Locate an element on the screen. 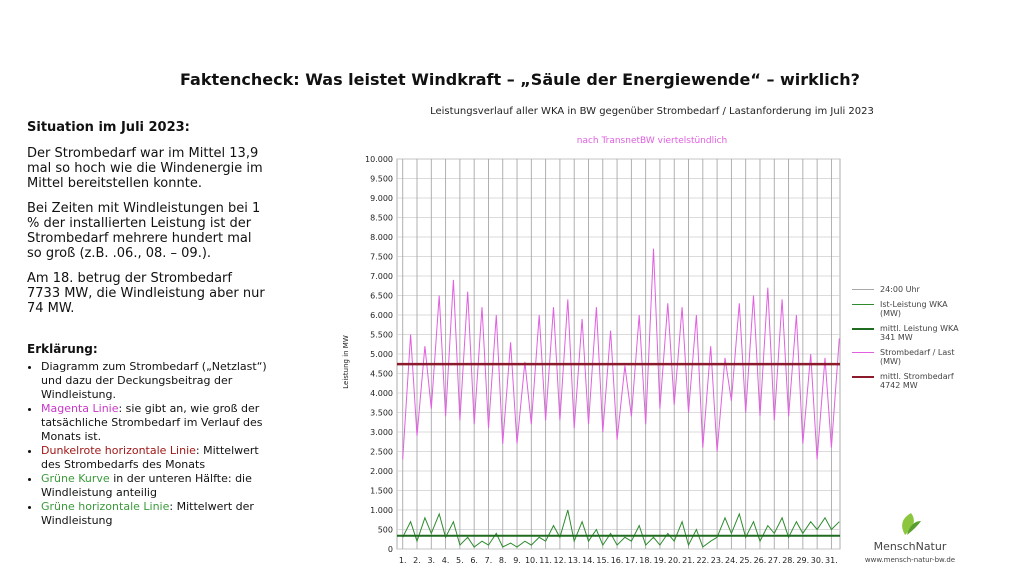 The width and height of the screenshot is (1024, 569). logo-url: www.mensch-natur-bw.de is located at coordinates (910, 560).